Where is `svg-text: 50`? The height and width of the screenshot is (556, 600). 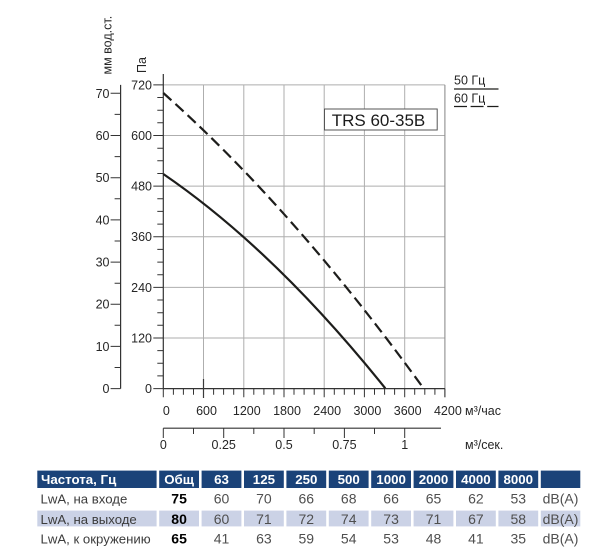
svg-text: 50 is located at coordinates (103, 178).